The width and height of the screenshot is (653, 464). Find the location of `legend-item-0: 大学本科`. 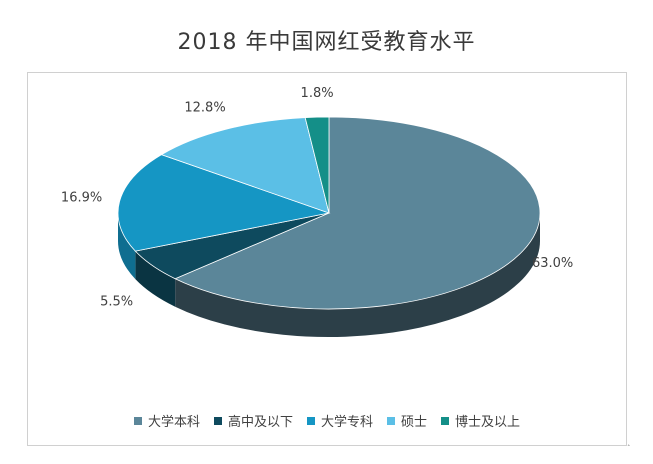

legend-item-0: 大学本科 is located at coordinates (166, 420).